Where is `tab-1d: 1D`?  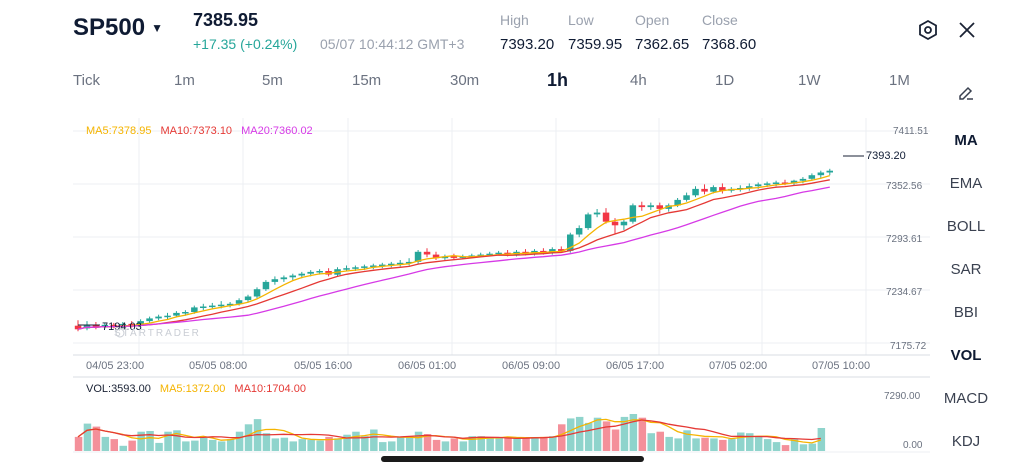
tab-1d: 1D is located at coordinates (725, 80).